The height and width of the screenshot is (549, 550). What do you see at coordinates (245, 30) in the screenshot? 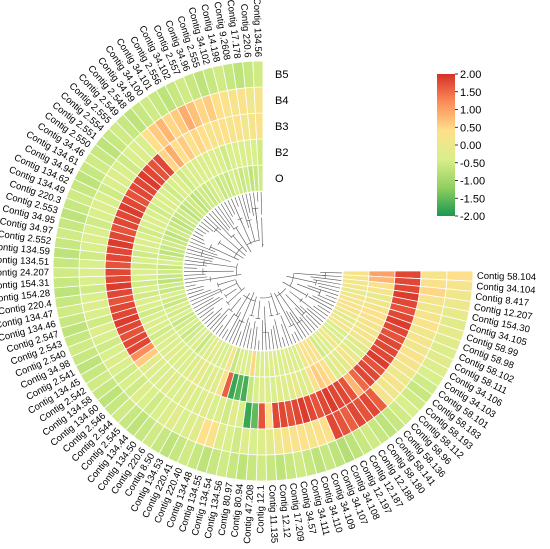
I see `contig-label: Contig 220.6` at bounding box center [245, 30].